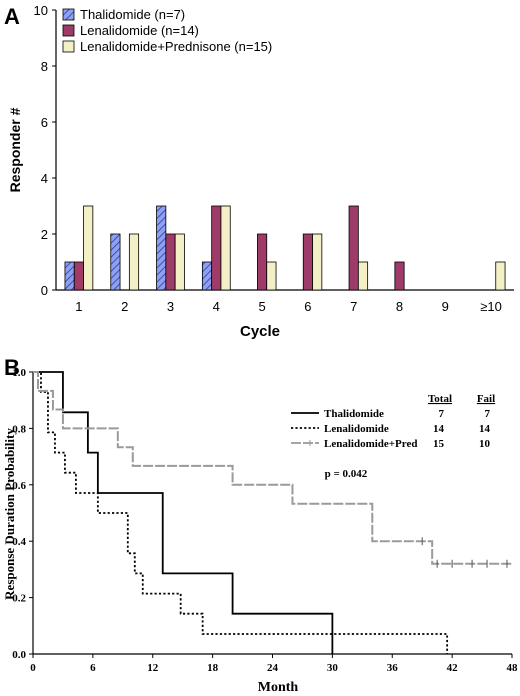  I want to click on panel-a-y-tick-label: 0, so click(44, 290).